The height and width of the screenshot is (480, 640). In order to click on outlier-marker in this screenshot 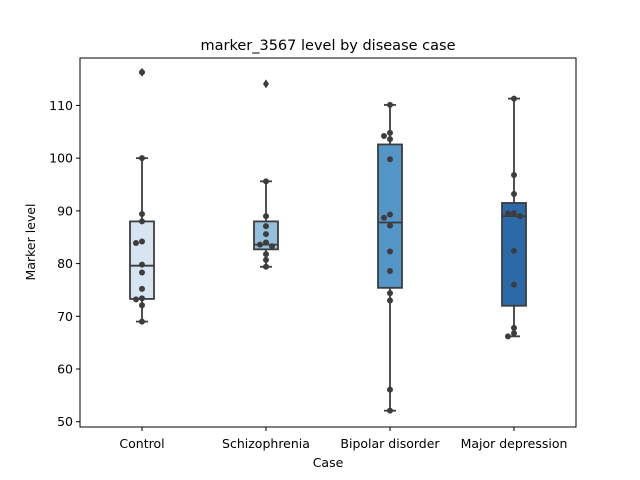, I will do `click(266, 84)`.